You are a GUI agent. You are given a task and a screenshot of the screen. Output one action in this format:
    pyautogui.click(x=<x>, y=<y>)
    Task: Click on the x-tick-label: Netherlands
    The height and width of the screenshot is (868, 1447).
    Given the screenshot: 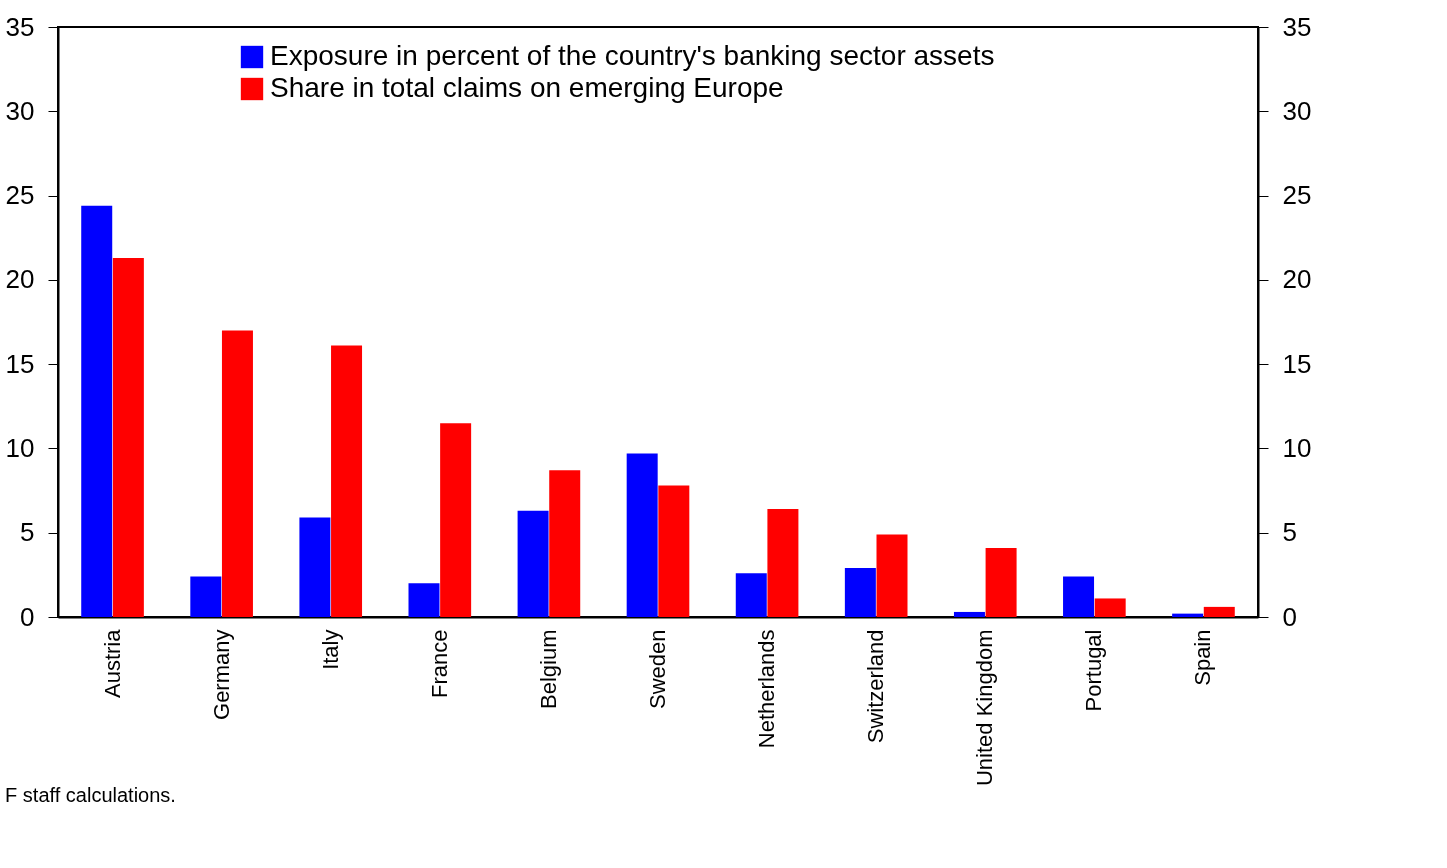 What is the action you would take?
    pyautogui.click(x=767, y=689)
    